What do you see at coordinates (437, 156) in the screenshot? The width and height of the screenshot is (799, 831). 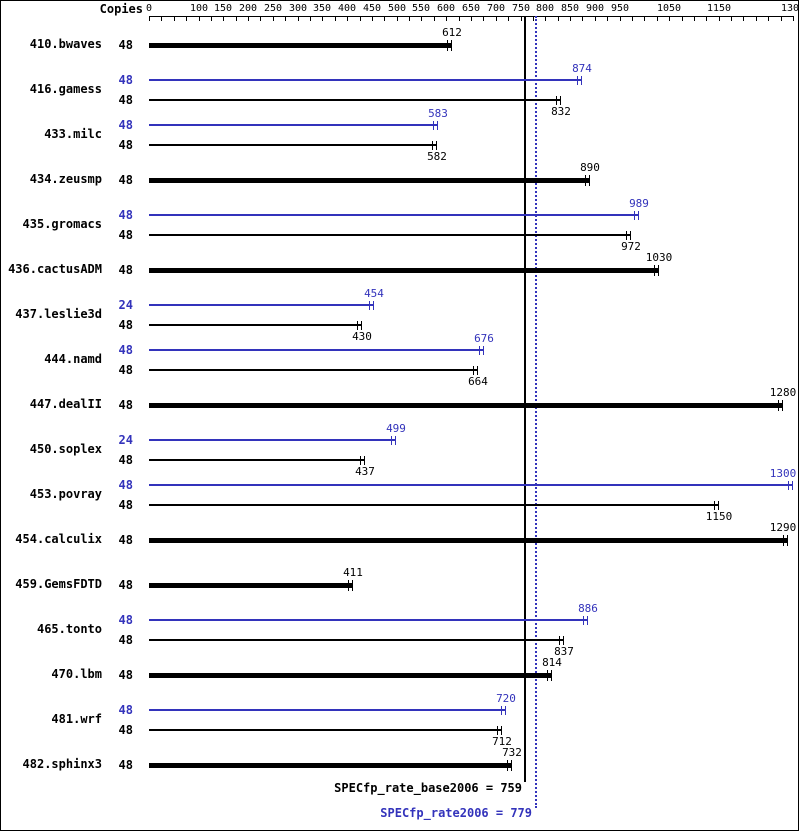 I see `result-value-label: 582` at bounding box center [437, 156].